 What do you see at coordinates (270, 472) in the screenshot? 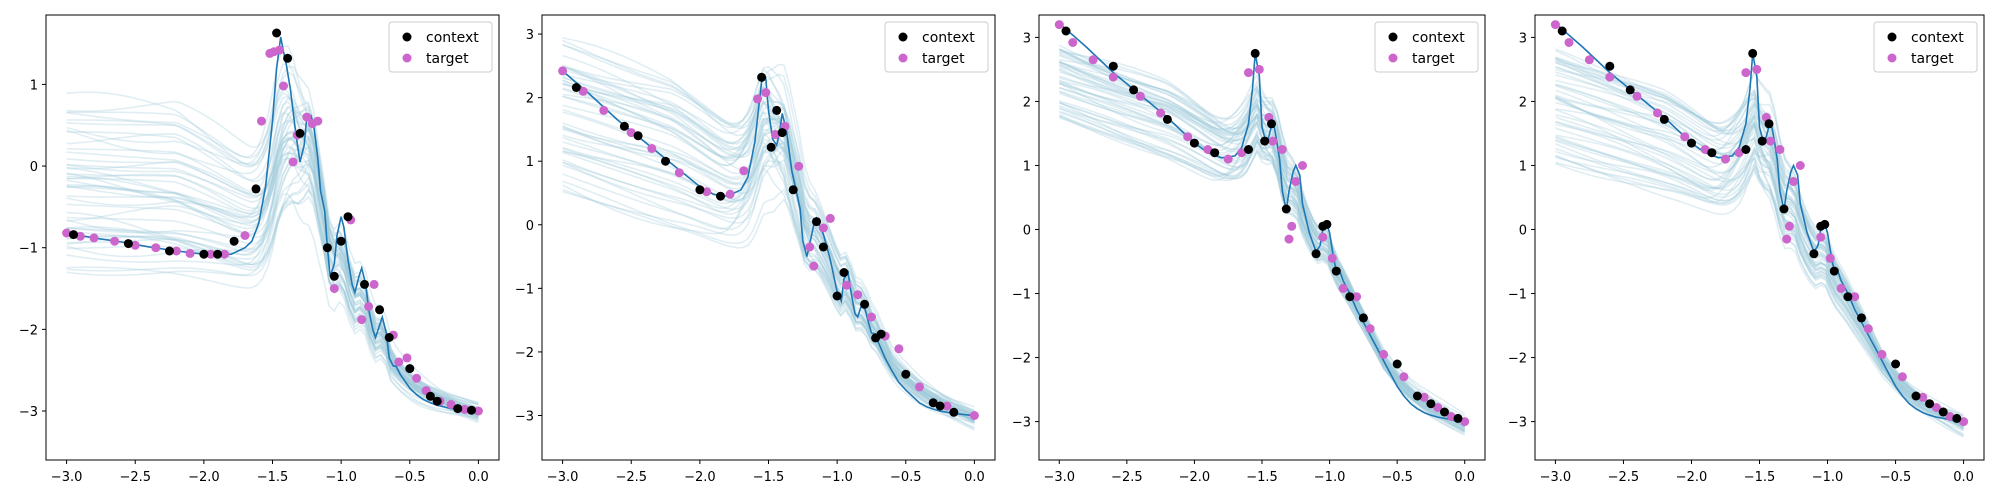
I see `x-axis: −3.0 −2.5 −2.0 −1.5 −1.0 −0.5 0.0` at bounding box center [270, 472].